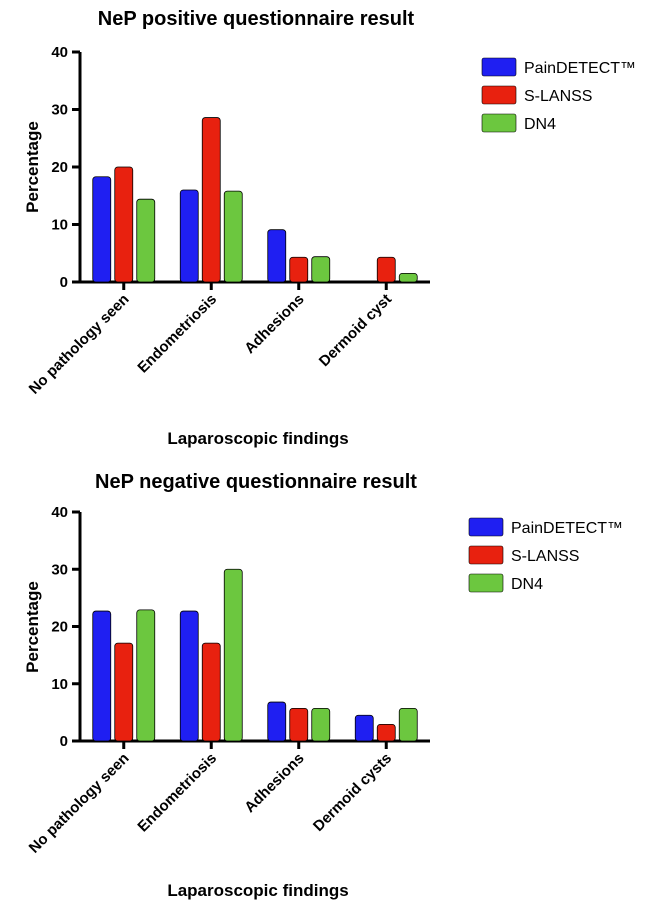 The height and width of the screenshot is (907, 647). What do you see at coordinates (32, 627) in the screenshot?
I see `chart-2-ylabel: Percentage` at bounding box center [32, 627].